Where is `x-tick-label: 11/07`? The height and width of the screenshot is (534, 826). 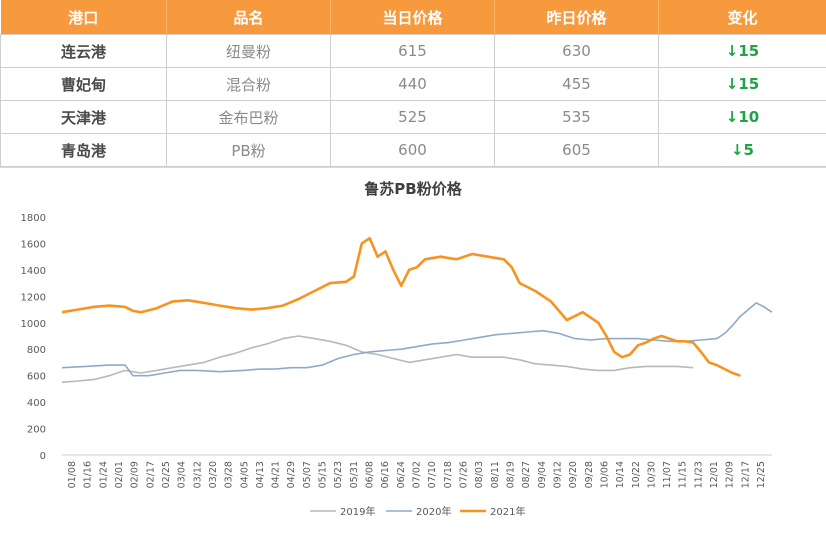
x-tick-label: 11/07 is located at coordinates (667, 474).